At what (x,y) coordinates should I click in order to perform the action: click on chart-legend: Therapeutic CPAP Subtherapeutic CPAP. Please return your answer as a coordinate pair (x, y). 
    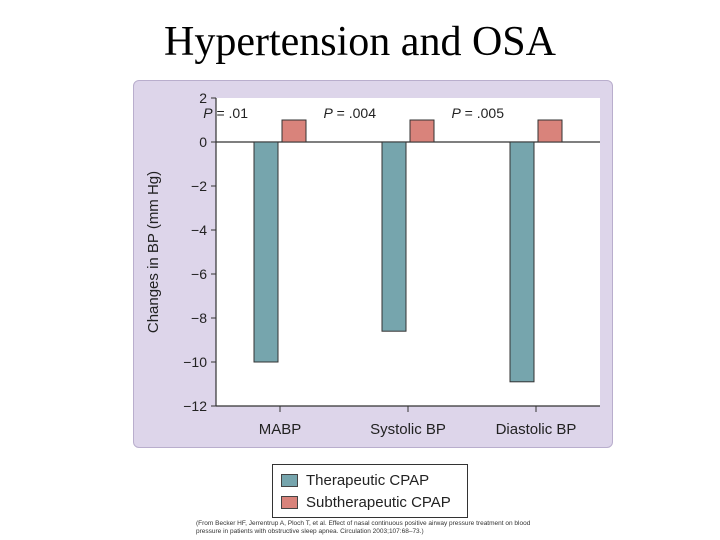
    Looking at the image, I should click on (370, 491).